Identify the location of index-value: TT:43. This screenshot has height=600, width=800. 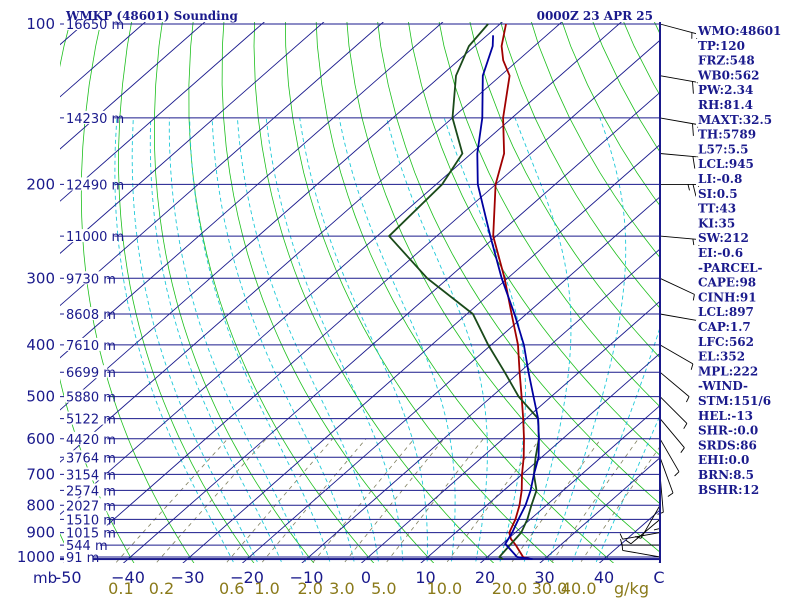
(717, 209).